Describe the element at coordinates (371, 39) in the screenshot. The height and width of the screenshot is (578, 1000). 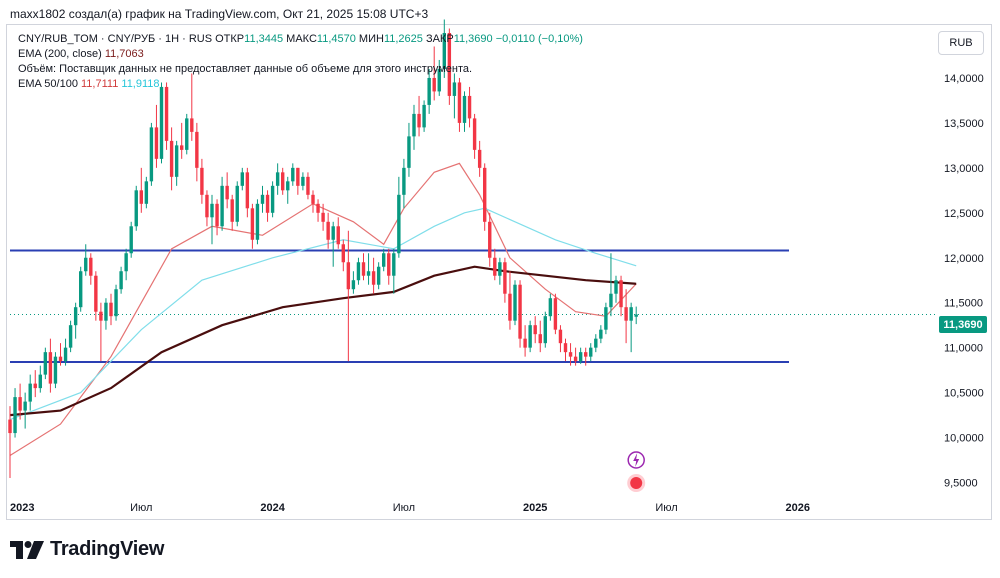
I see `low-label: МИН` at that location.